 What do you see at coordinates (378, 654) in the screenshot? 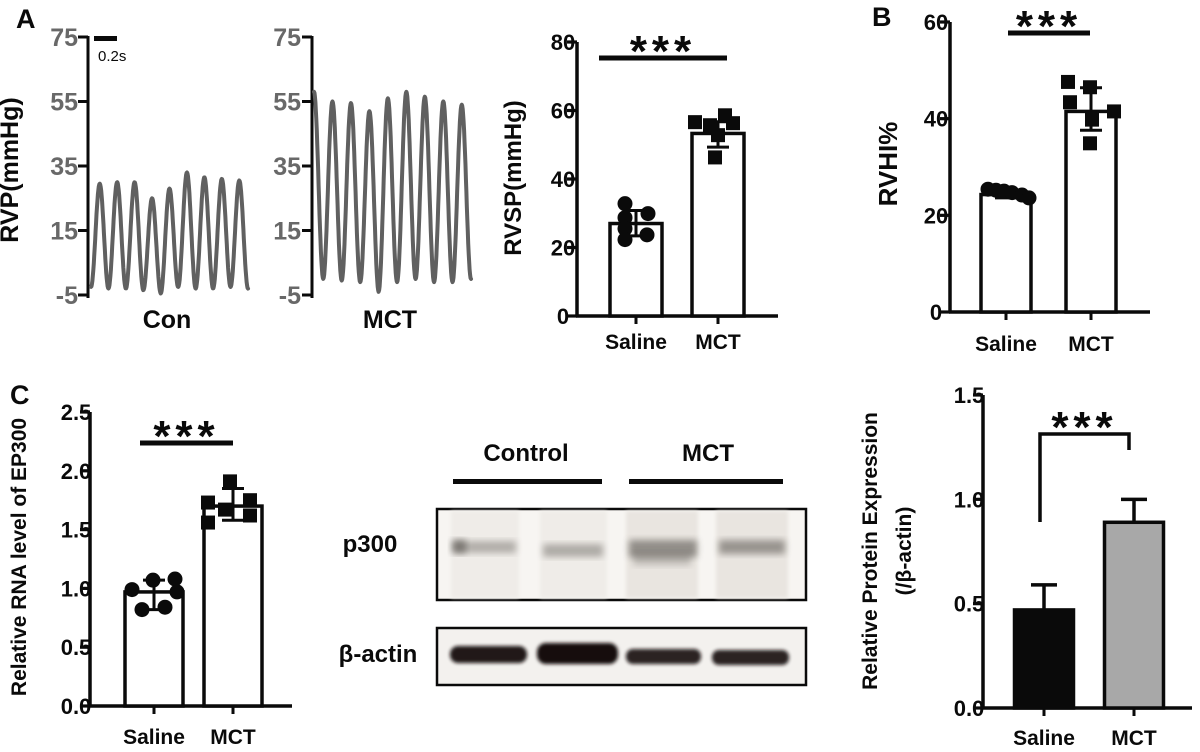
I see `blot-row-label-actin: β-actin` at bounding box center [378, 654].